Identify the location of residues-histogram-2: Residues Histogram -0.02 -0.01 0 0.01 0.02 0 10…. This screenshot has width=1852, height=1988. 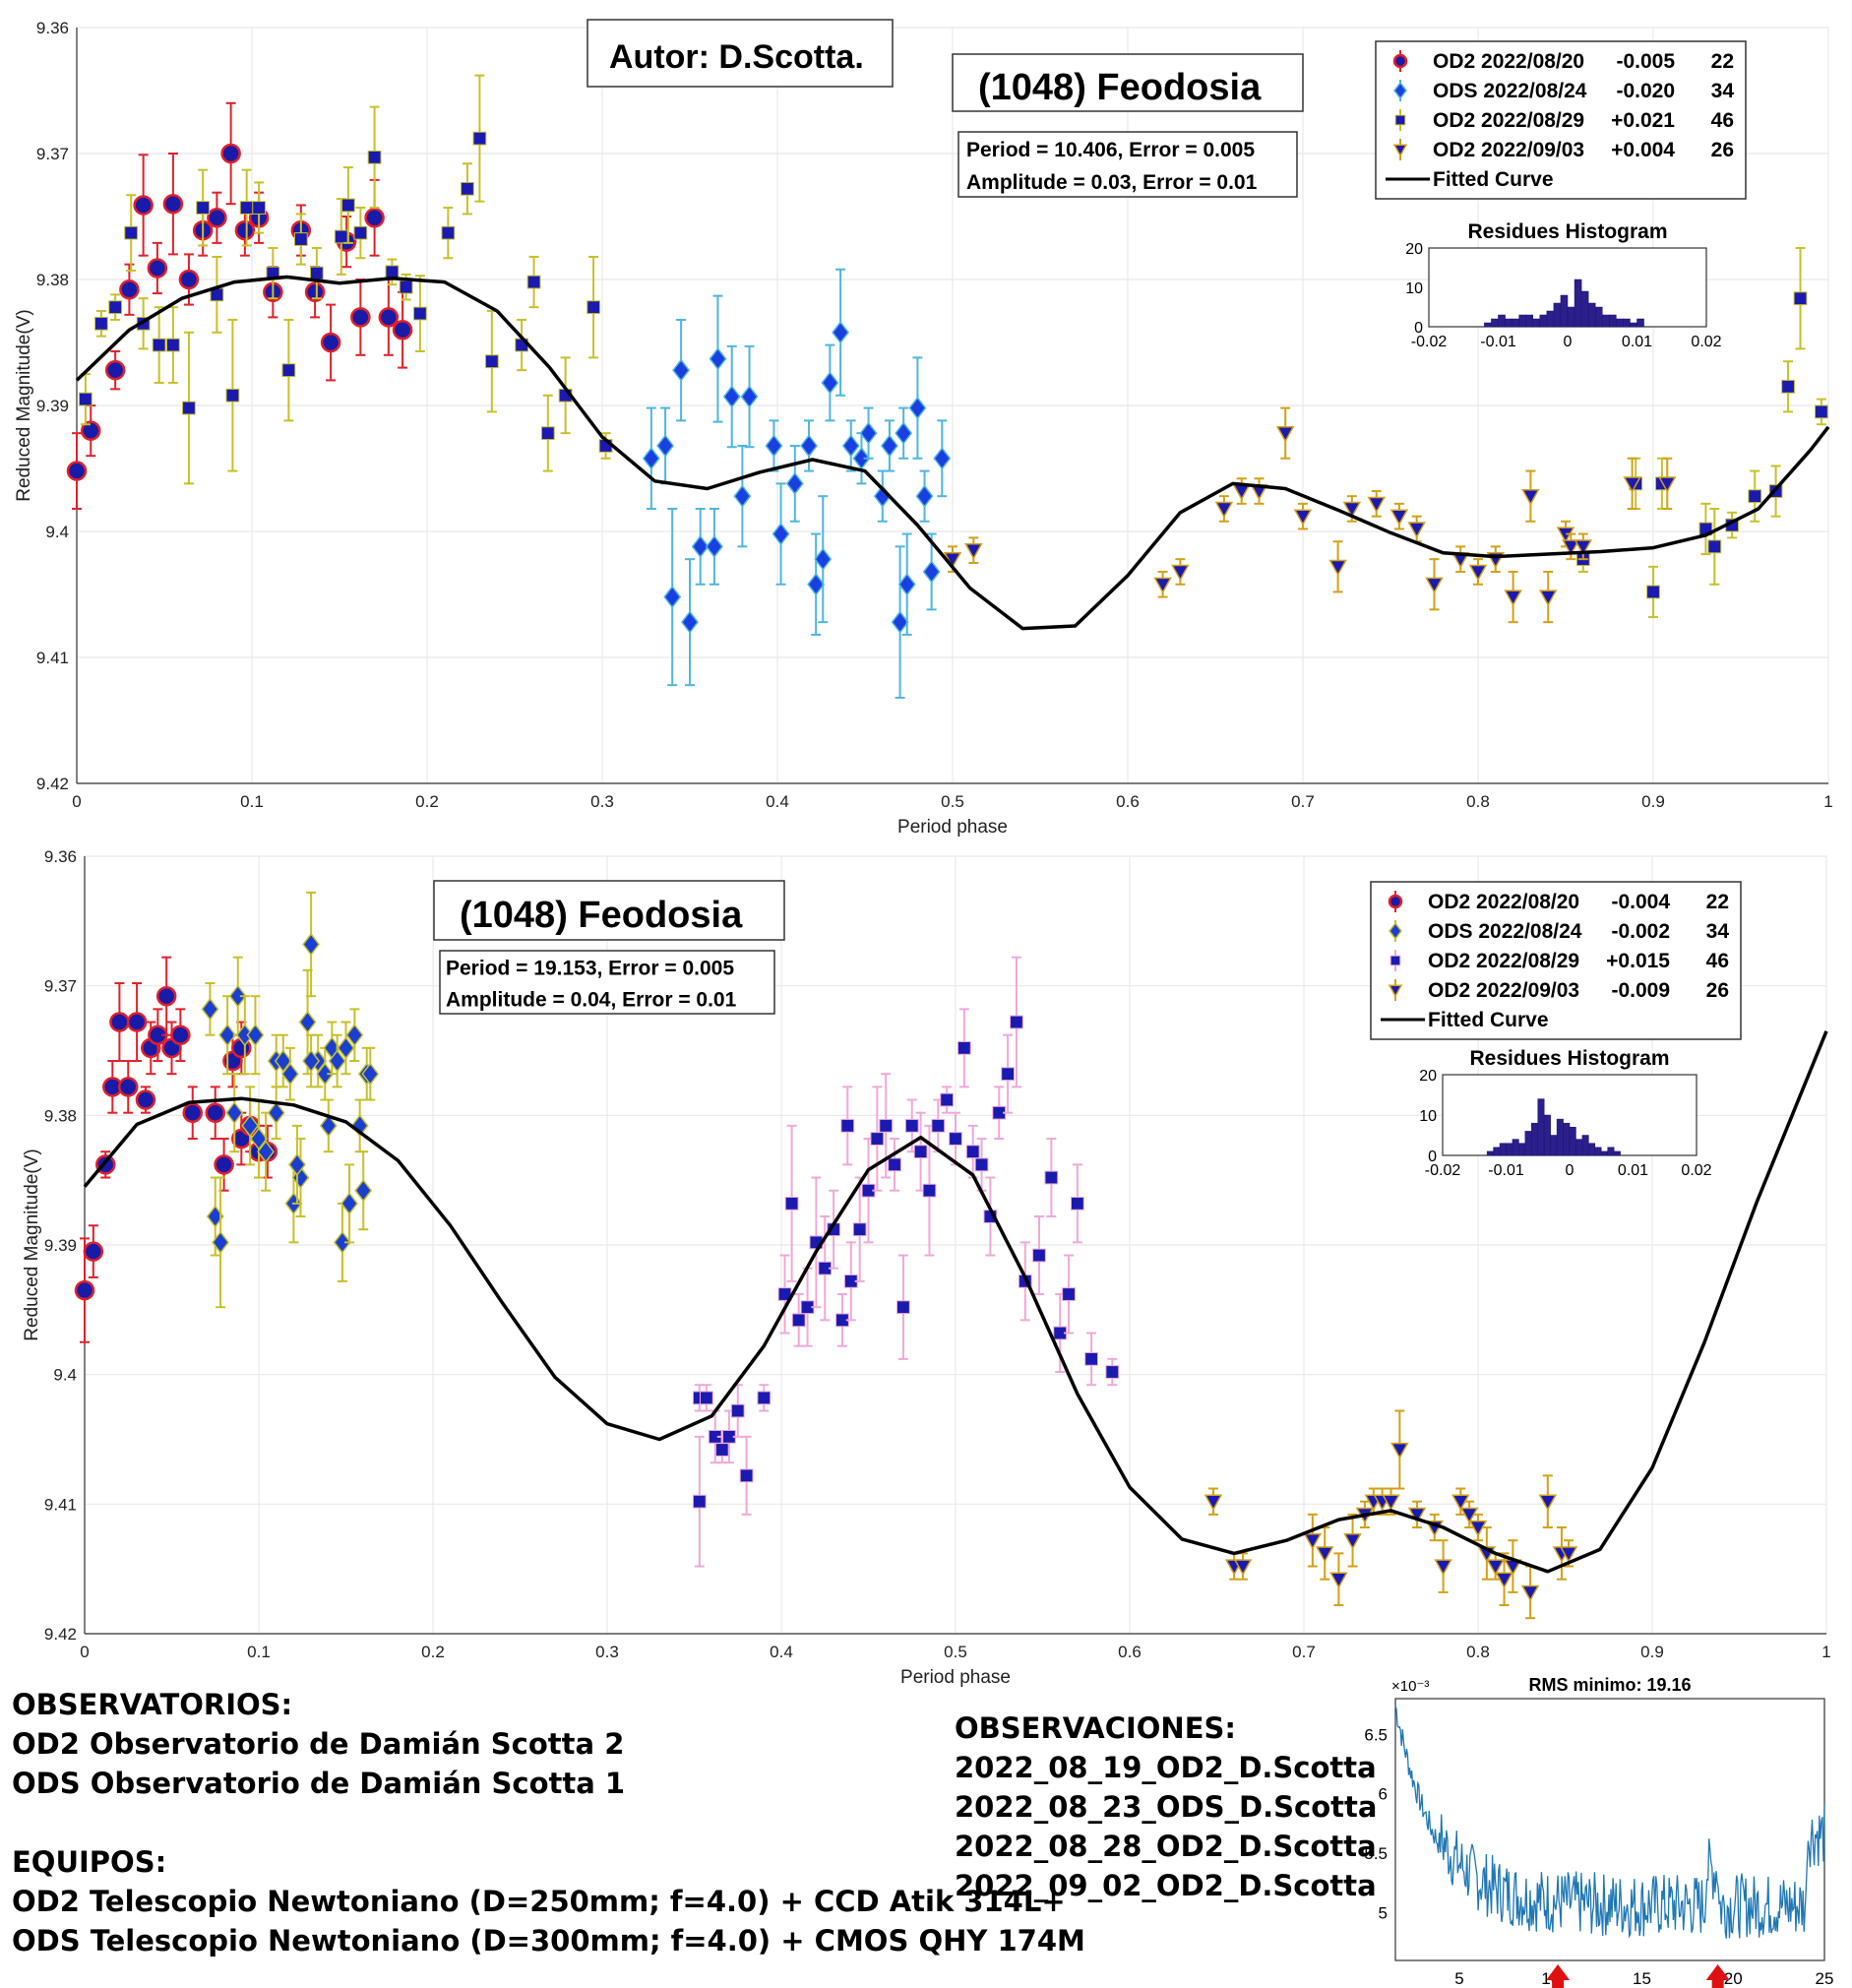
(1565, 1113).